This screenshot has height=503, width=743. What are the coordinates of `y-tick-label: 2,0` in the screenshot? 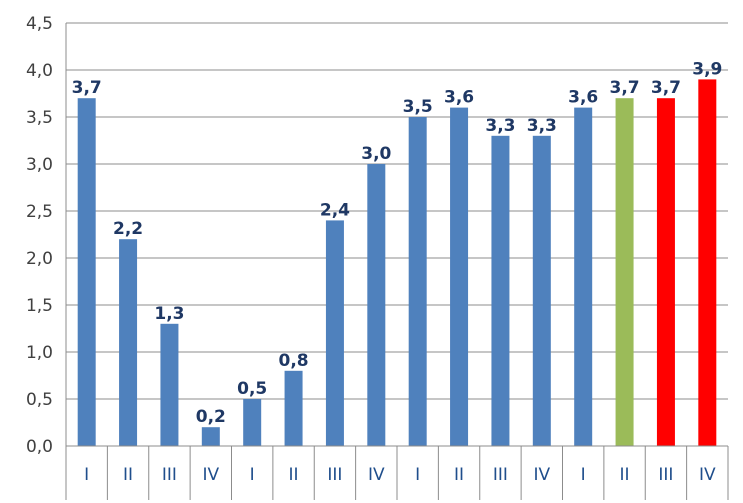 It's located at (39, 259).